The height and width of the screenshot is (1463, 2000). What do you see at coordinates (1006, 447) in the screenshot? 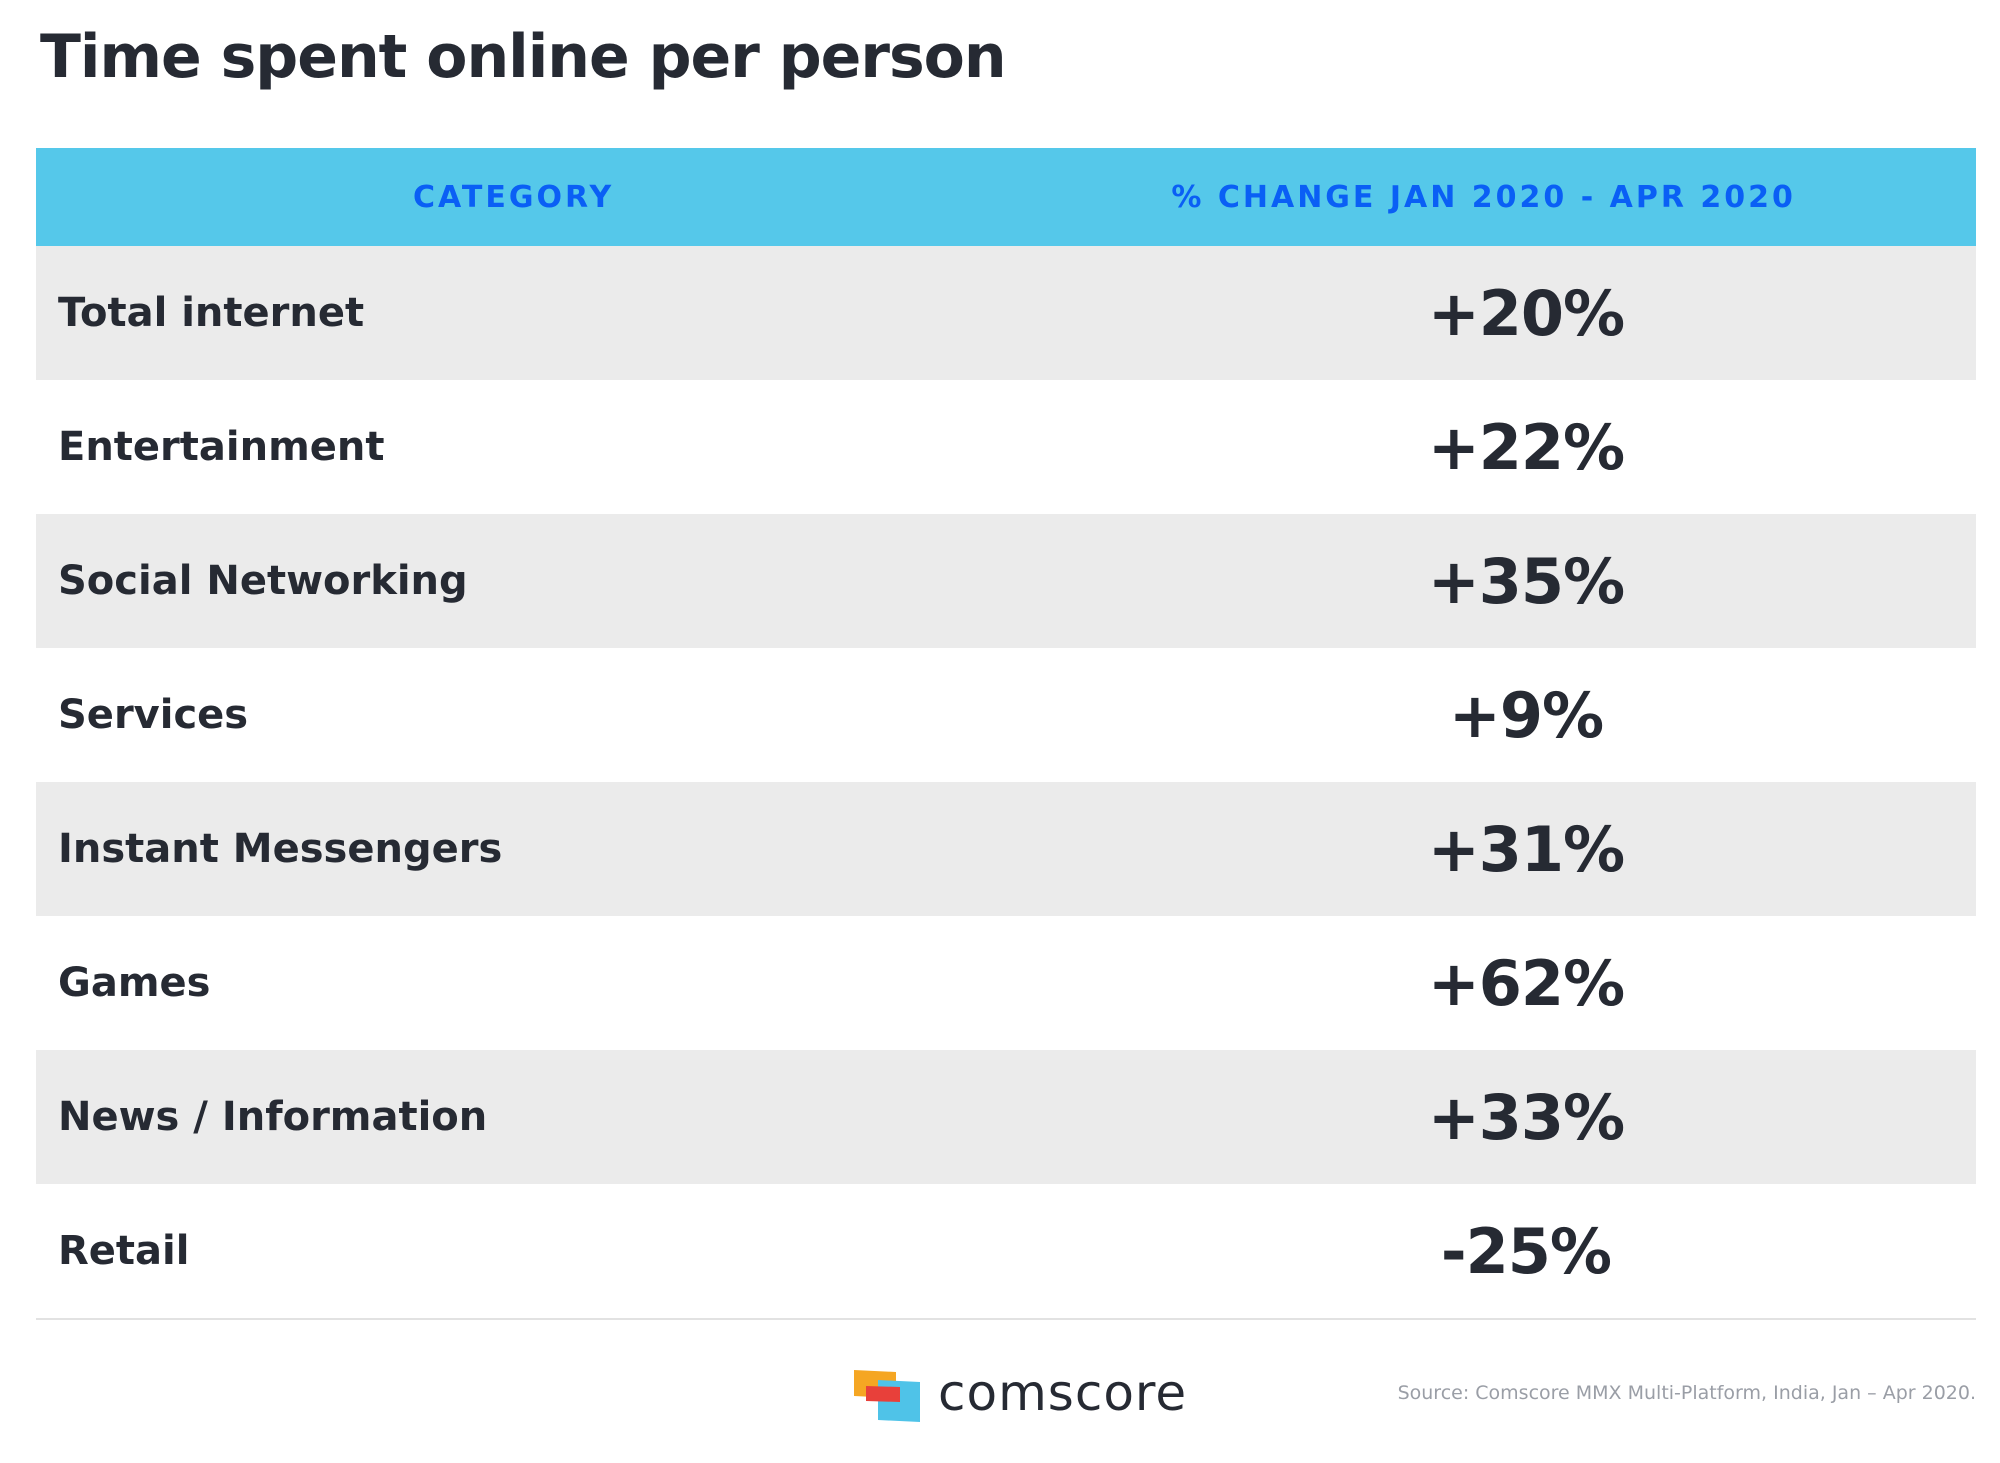
I see `table-row: Entertainment +22%` at bounding box center [1006, 447].